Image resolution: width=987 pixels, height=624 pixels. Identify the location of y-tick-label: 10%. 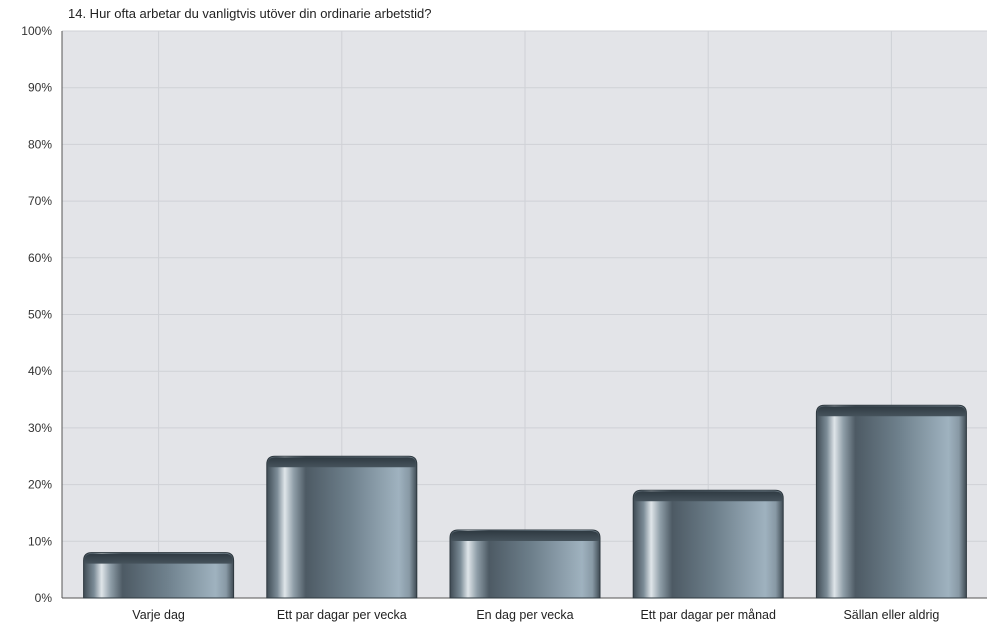
(40, 541).